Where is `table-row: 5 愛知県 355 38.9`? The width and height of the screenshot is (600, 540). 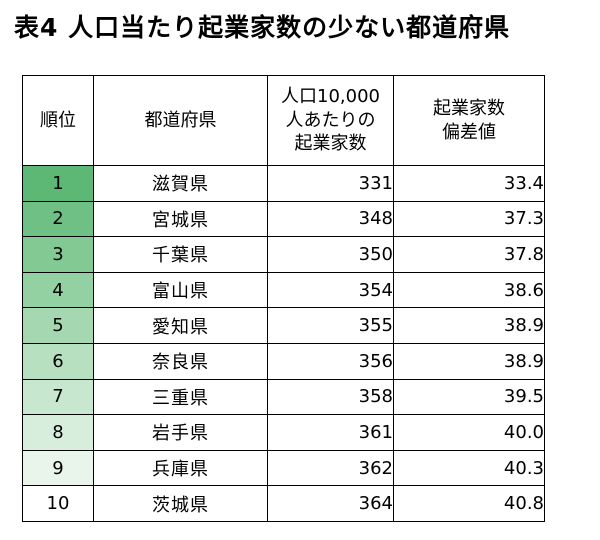 table-row: 5 愛知県 355 38.9 is located at coordinates (283, 325).